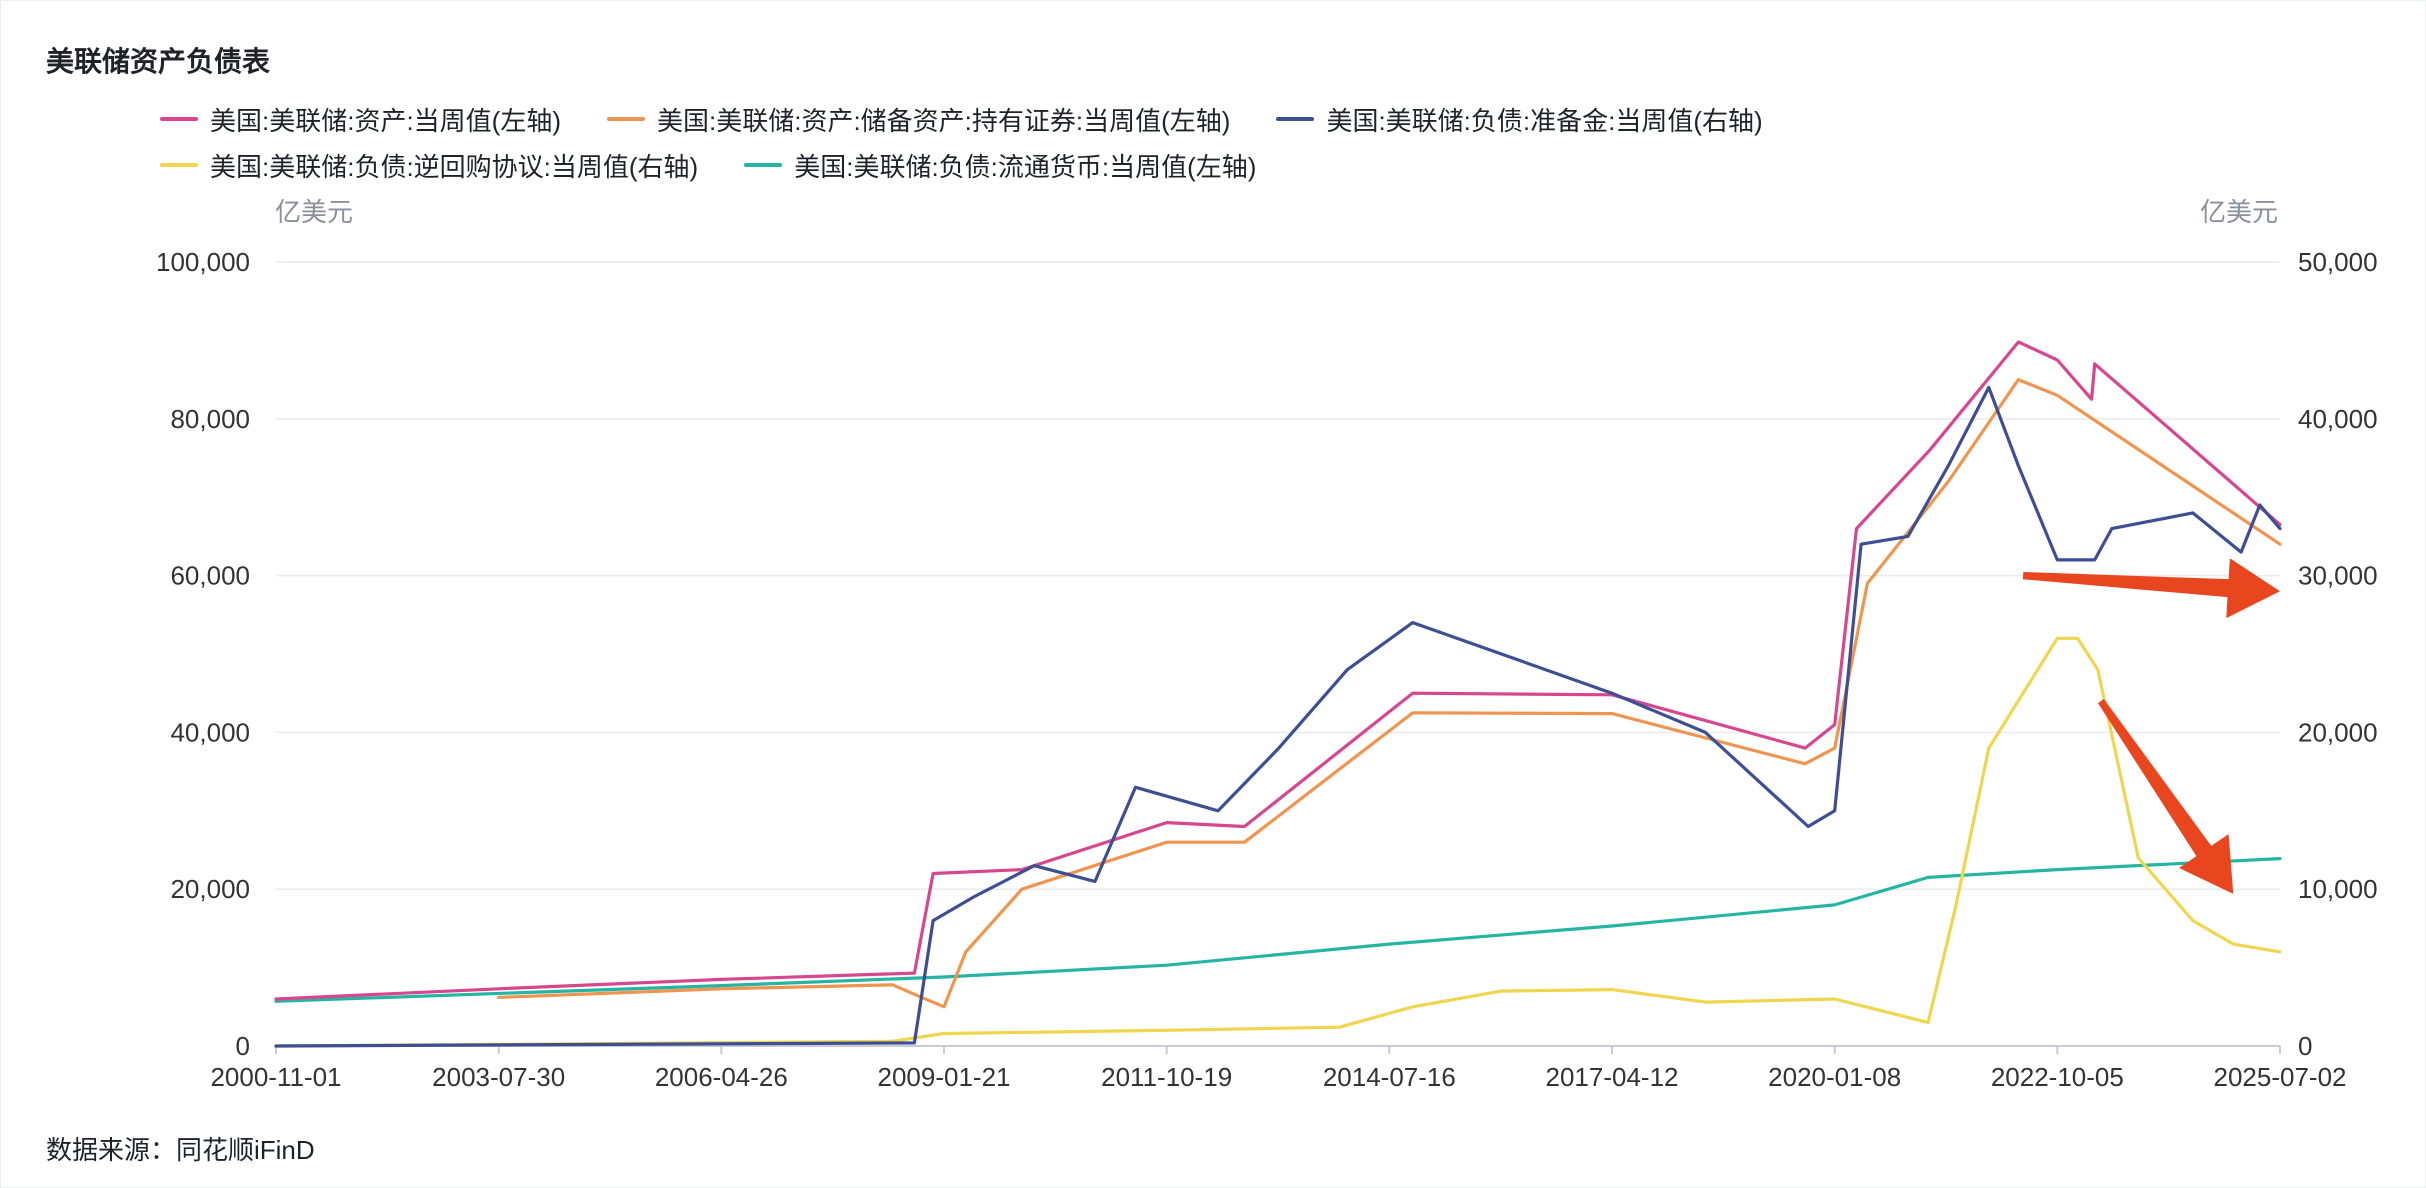  I want to click on x-tick-label: 2025-07-02, so click(2280, 1077).